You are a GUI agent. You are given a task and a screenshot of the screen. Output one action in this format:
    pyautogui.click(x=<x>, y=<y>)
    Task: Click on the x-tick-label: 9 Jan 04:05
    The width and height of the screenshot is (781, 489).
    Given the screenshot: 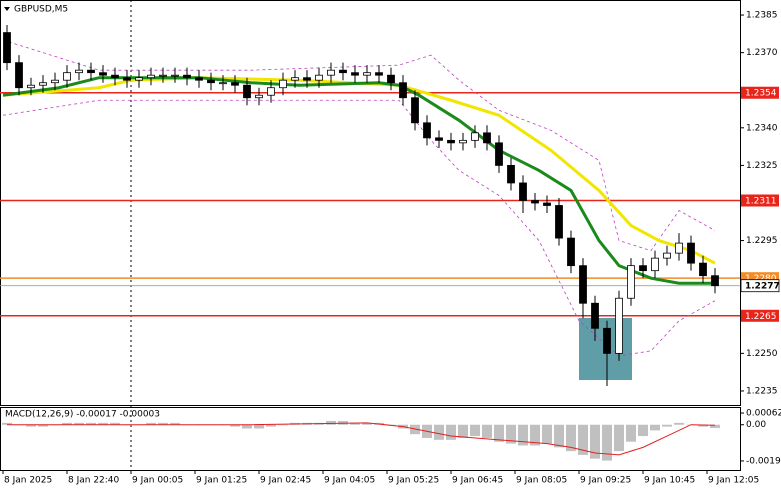 What is the action you would take?
    pyautogui.click(x=349, y=481)
    